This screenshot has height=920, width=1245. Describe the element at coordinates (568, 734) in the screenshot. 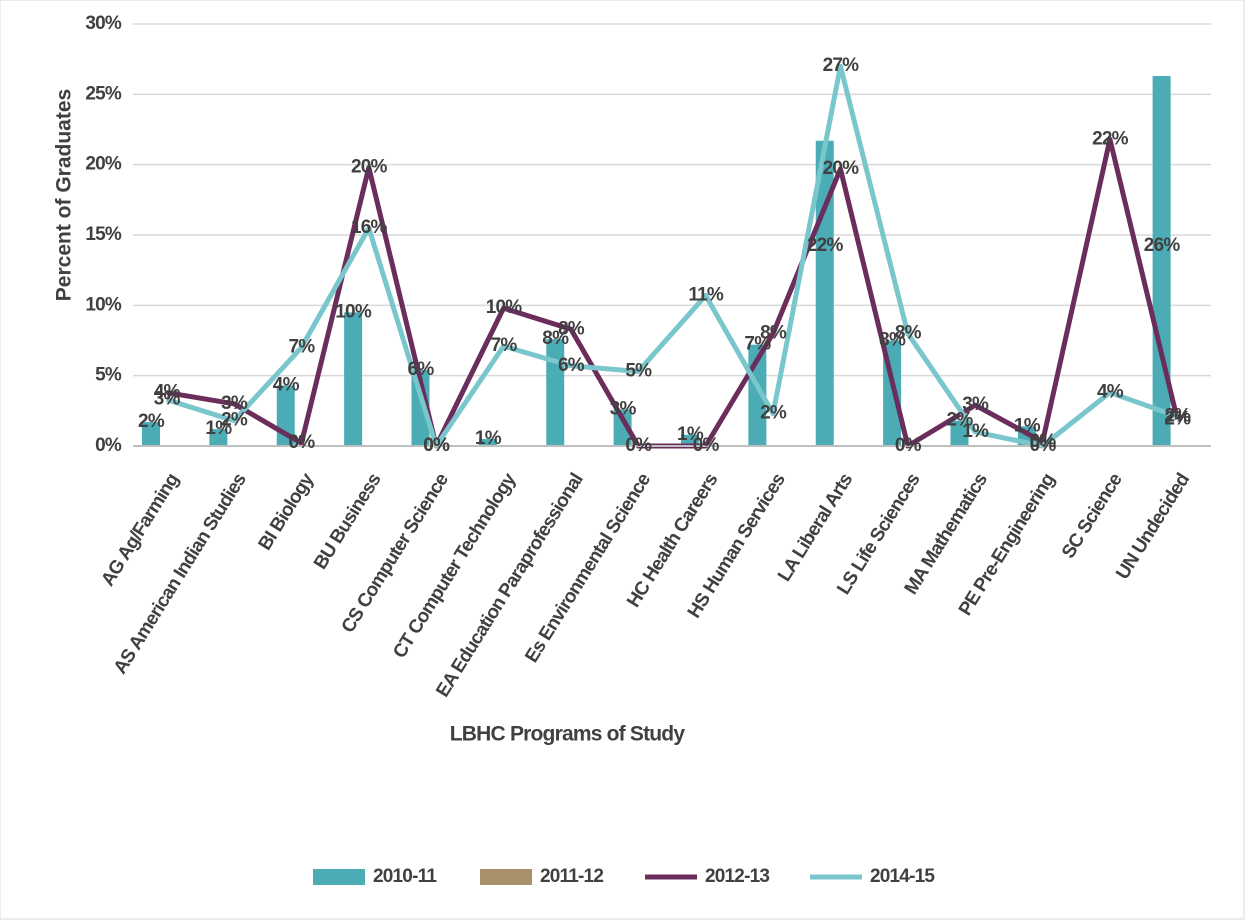

I see `x-axis-title: LBHC Programs of Study` at that location.